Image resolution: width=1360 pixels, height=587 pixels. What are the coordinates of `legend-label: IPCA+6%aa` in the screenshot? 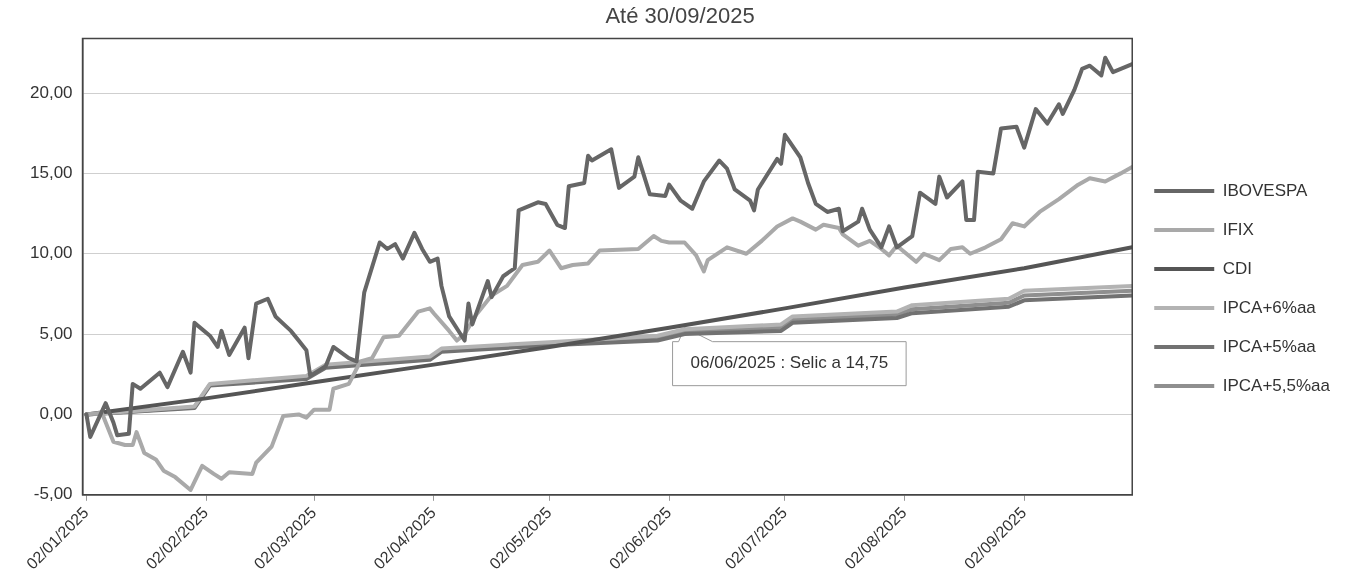 It's located at (1269, 307).